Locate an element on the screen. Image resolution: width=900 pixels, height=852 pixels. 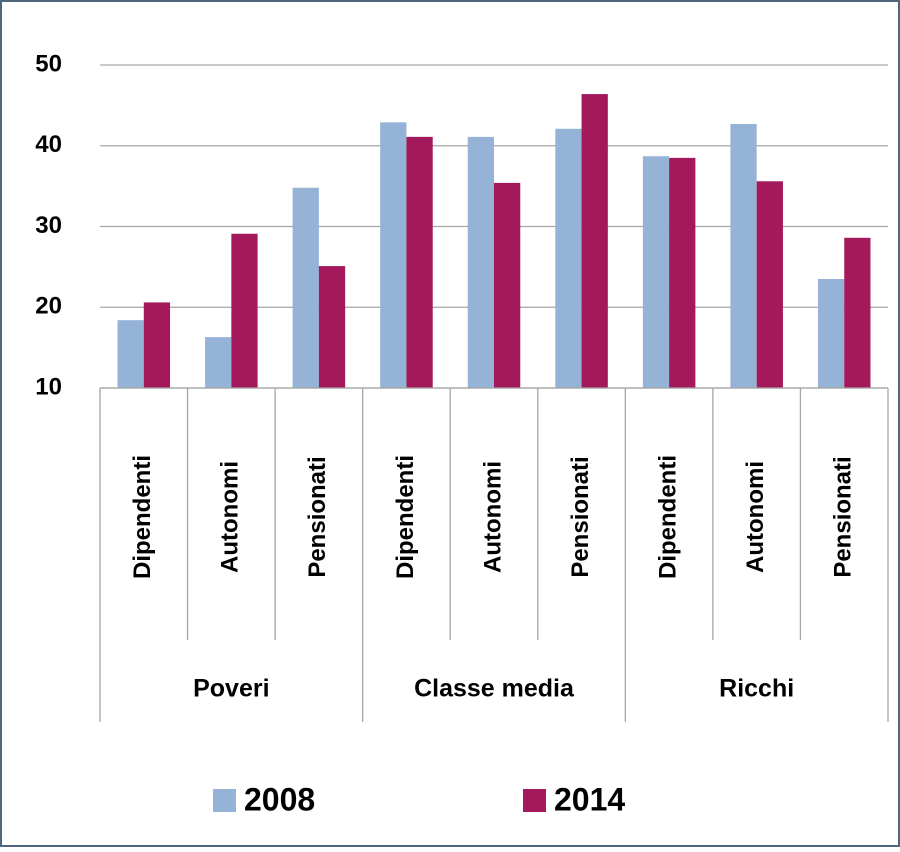
legend-label: 2008 is located at coordinates (279, 799).